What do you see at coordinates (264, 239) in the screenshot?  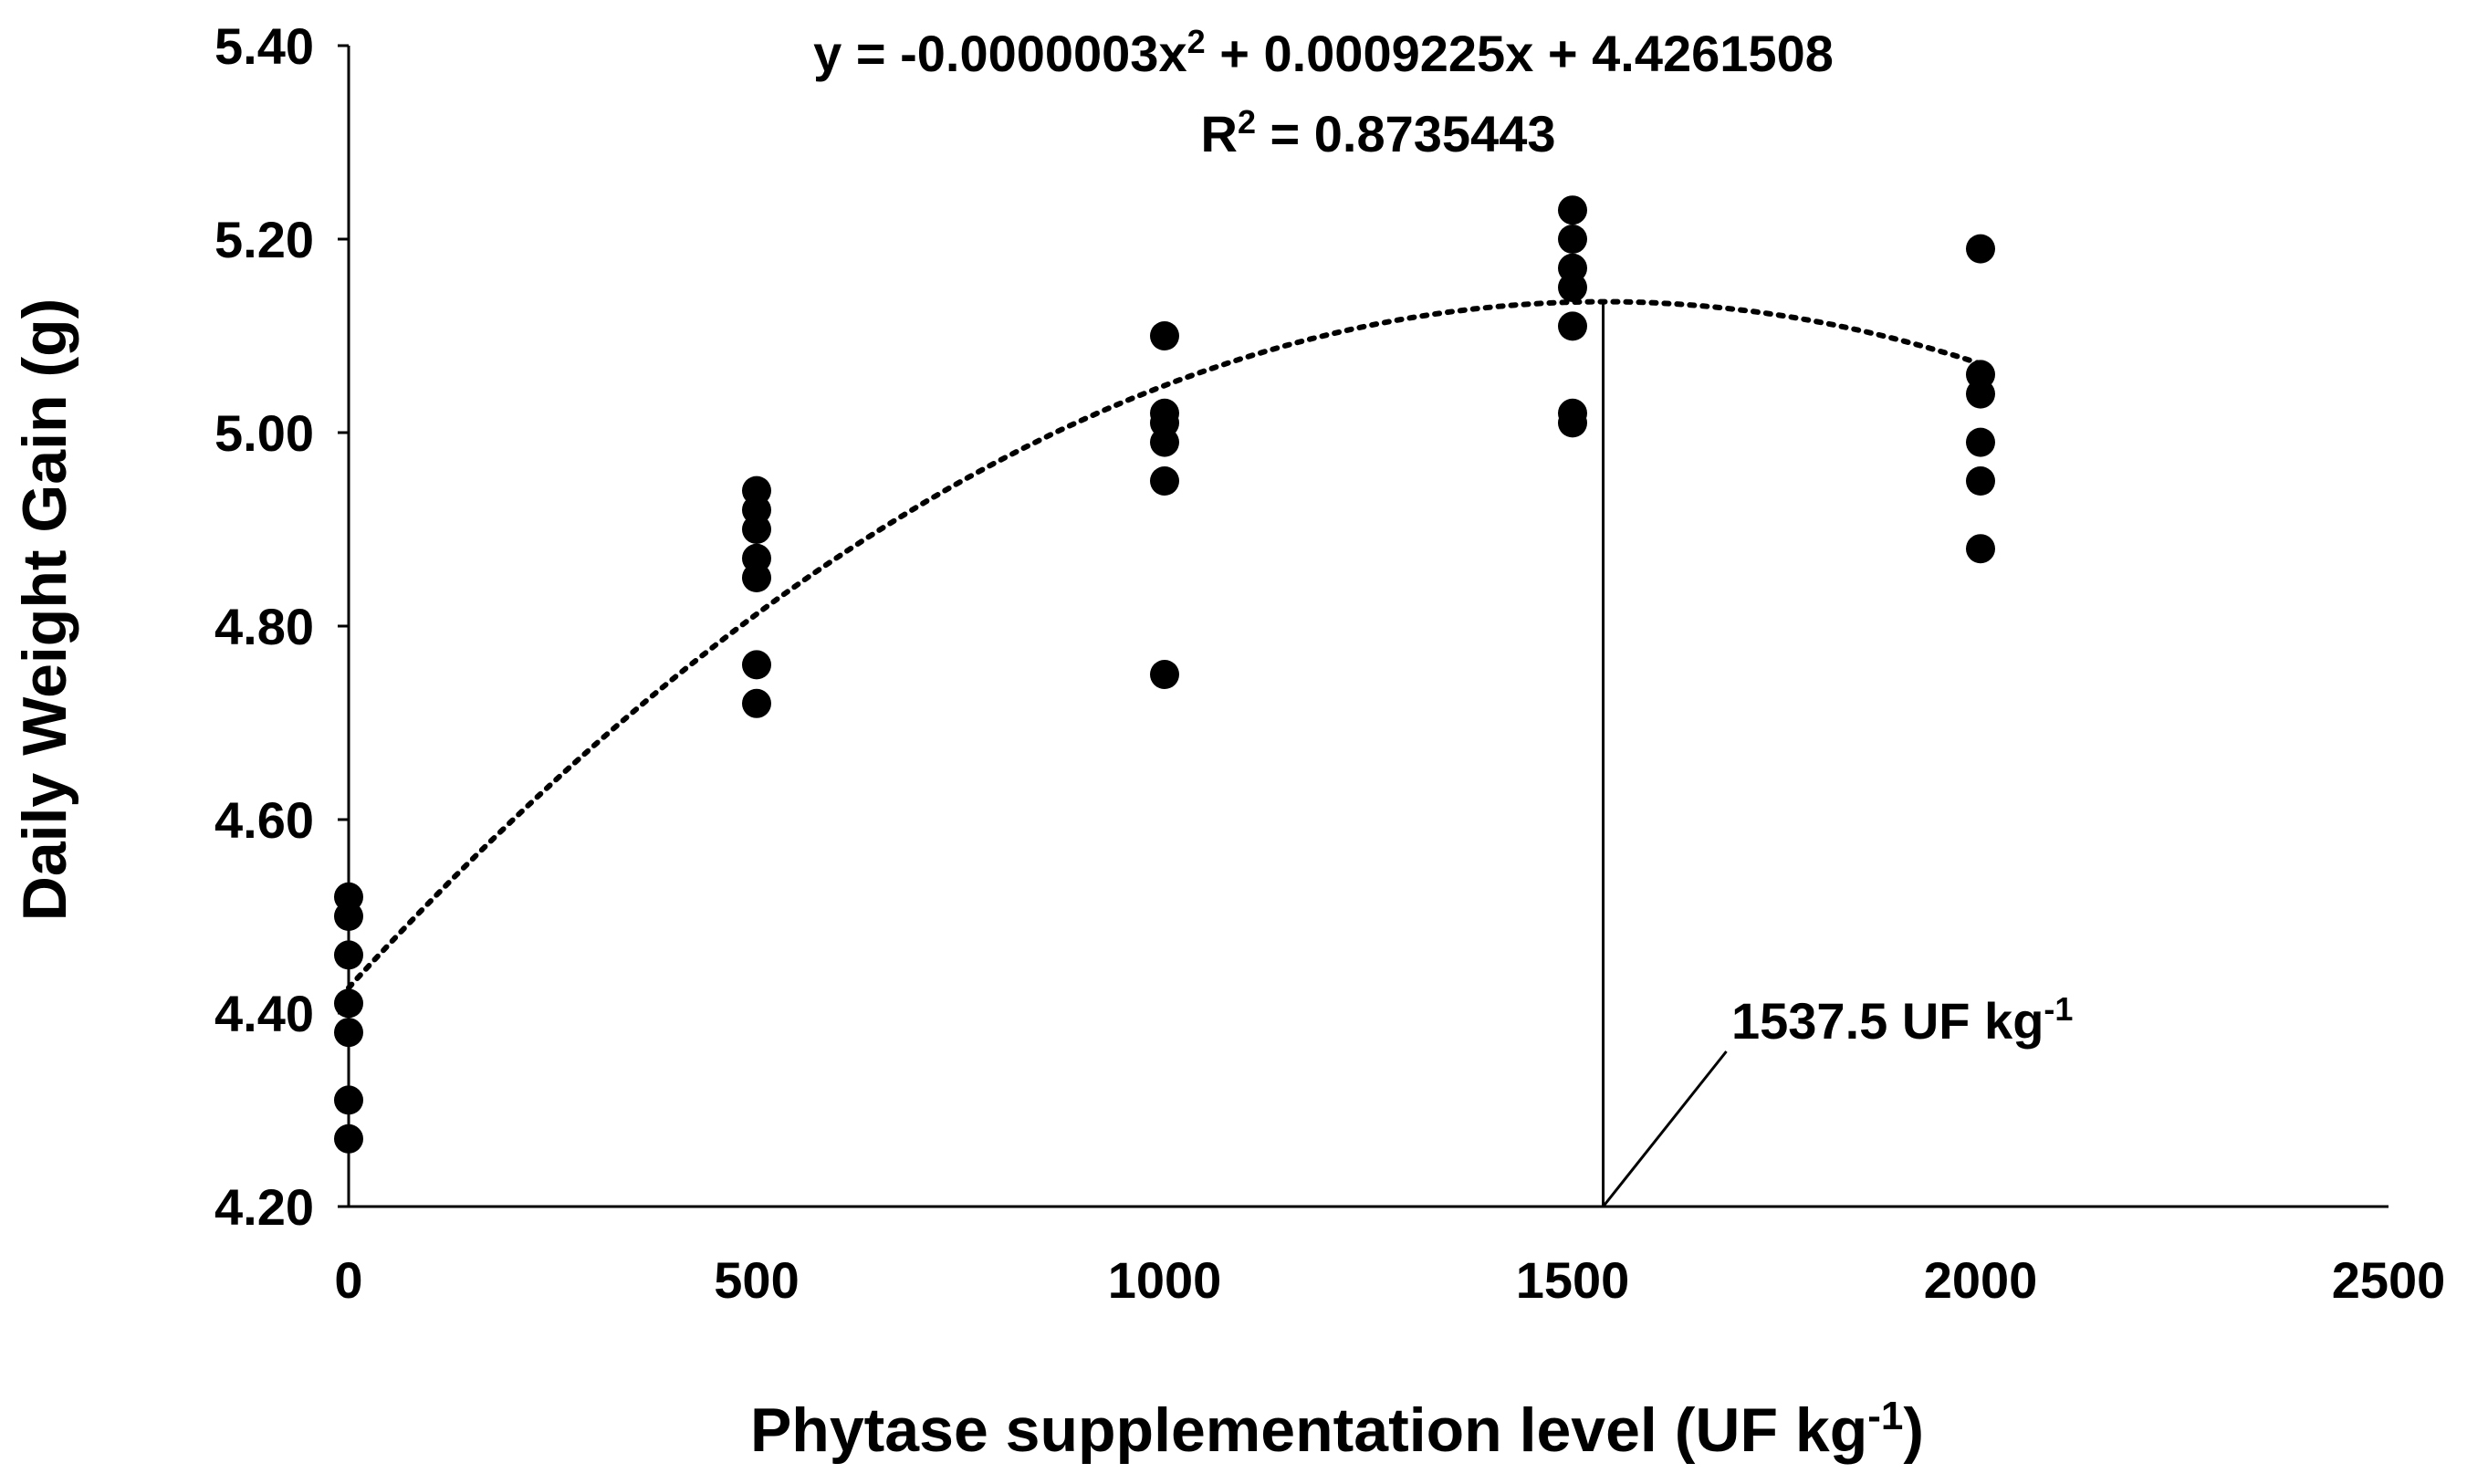 I see `y-tick-label: 5.20` at bounding box center [264, 239].